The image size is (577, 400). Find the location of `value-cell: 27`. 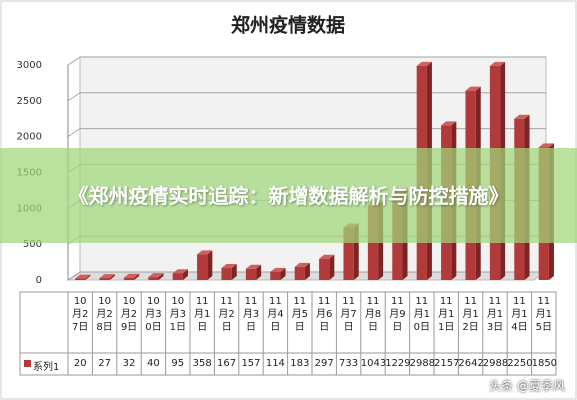

value-cell: 27 is located at coordinates (104, 363).